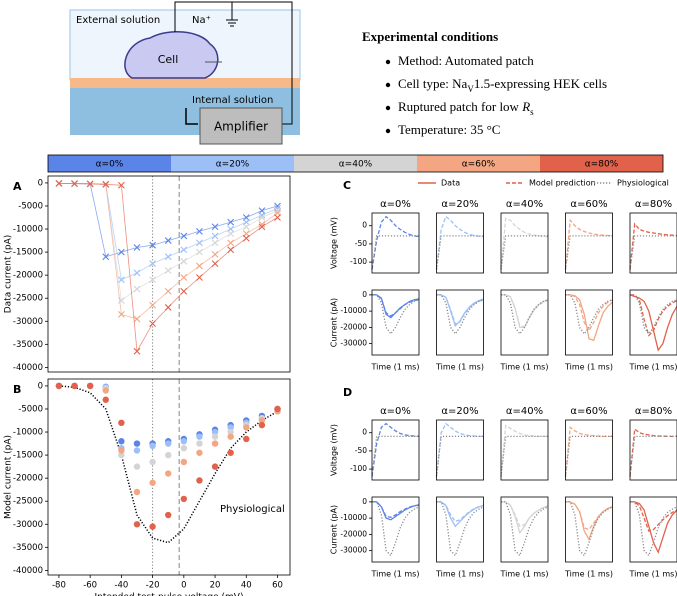 This screenshot has height=596, width=677. What do you see at coordinates (28, 433) in the screenshot?
I see `y-tick-label: -10000` at bounding box center [28, 433].